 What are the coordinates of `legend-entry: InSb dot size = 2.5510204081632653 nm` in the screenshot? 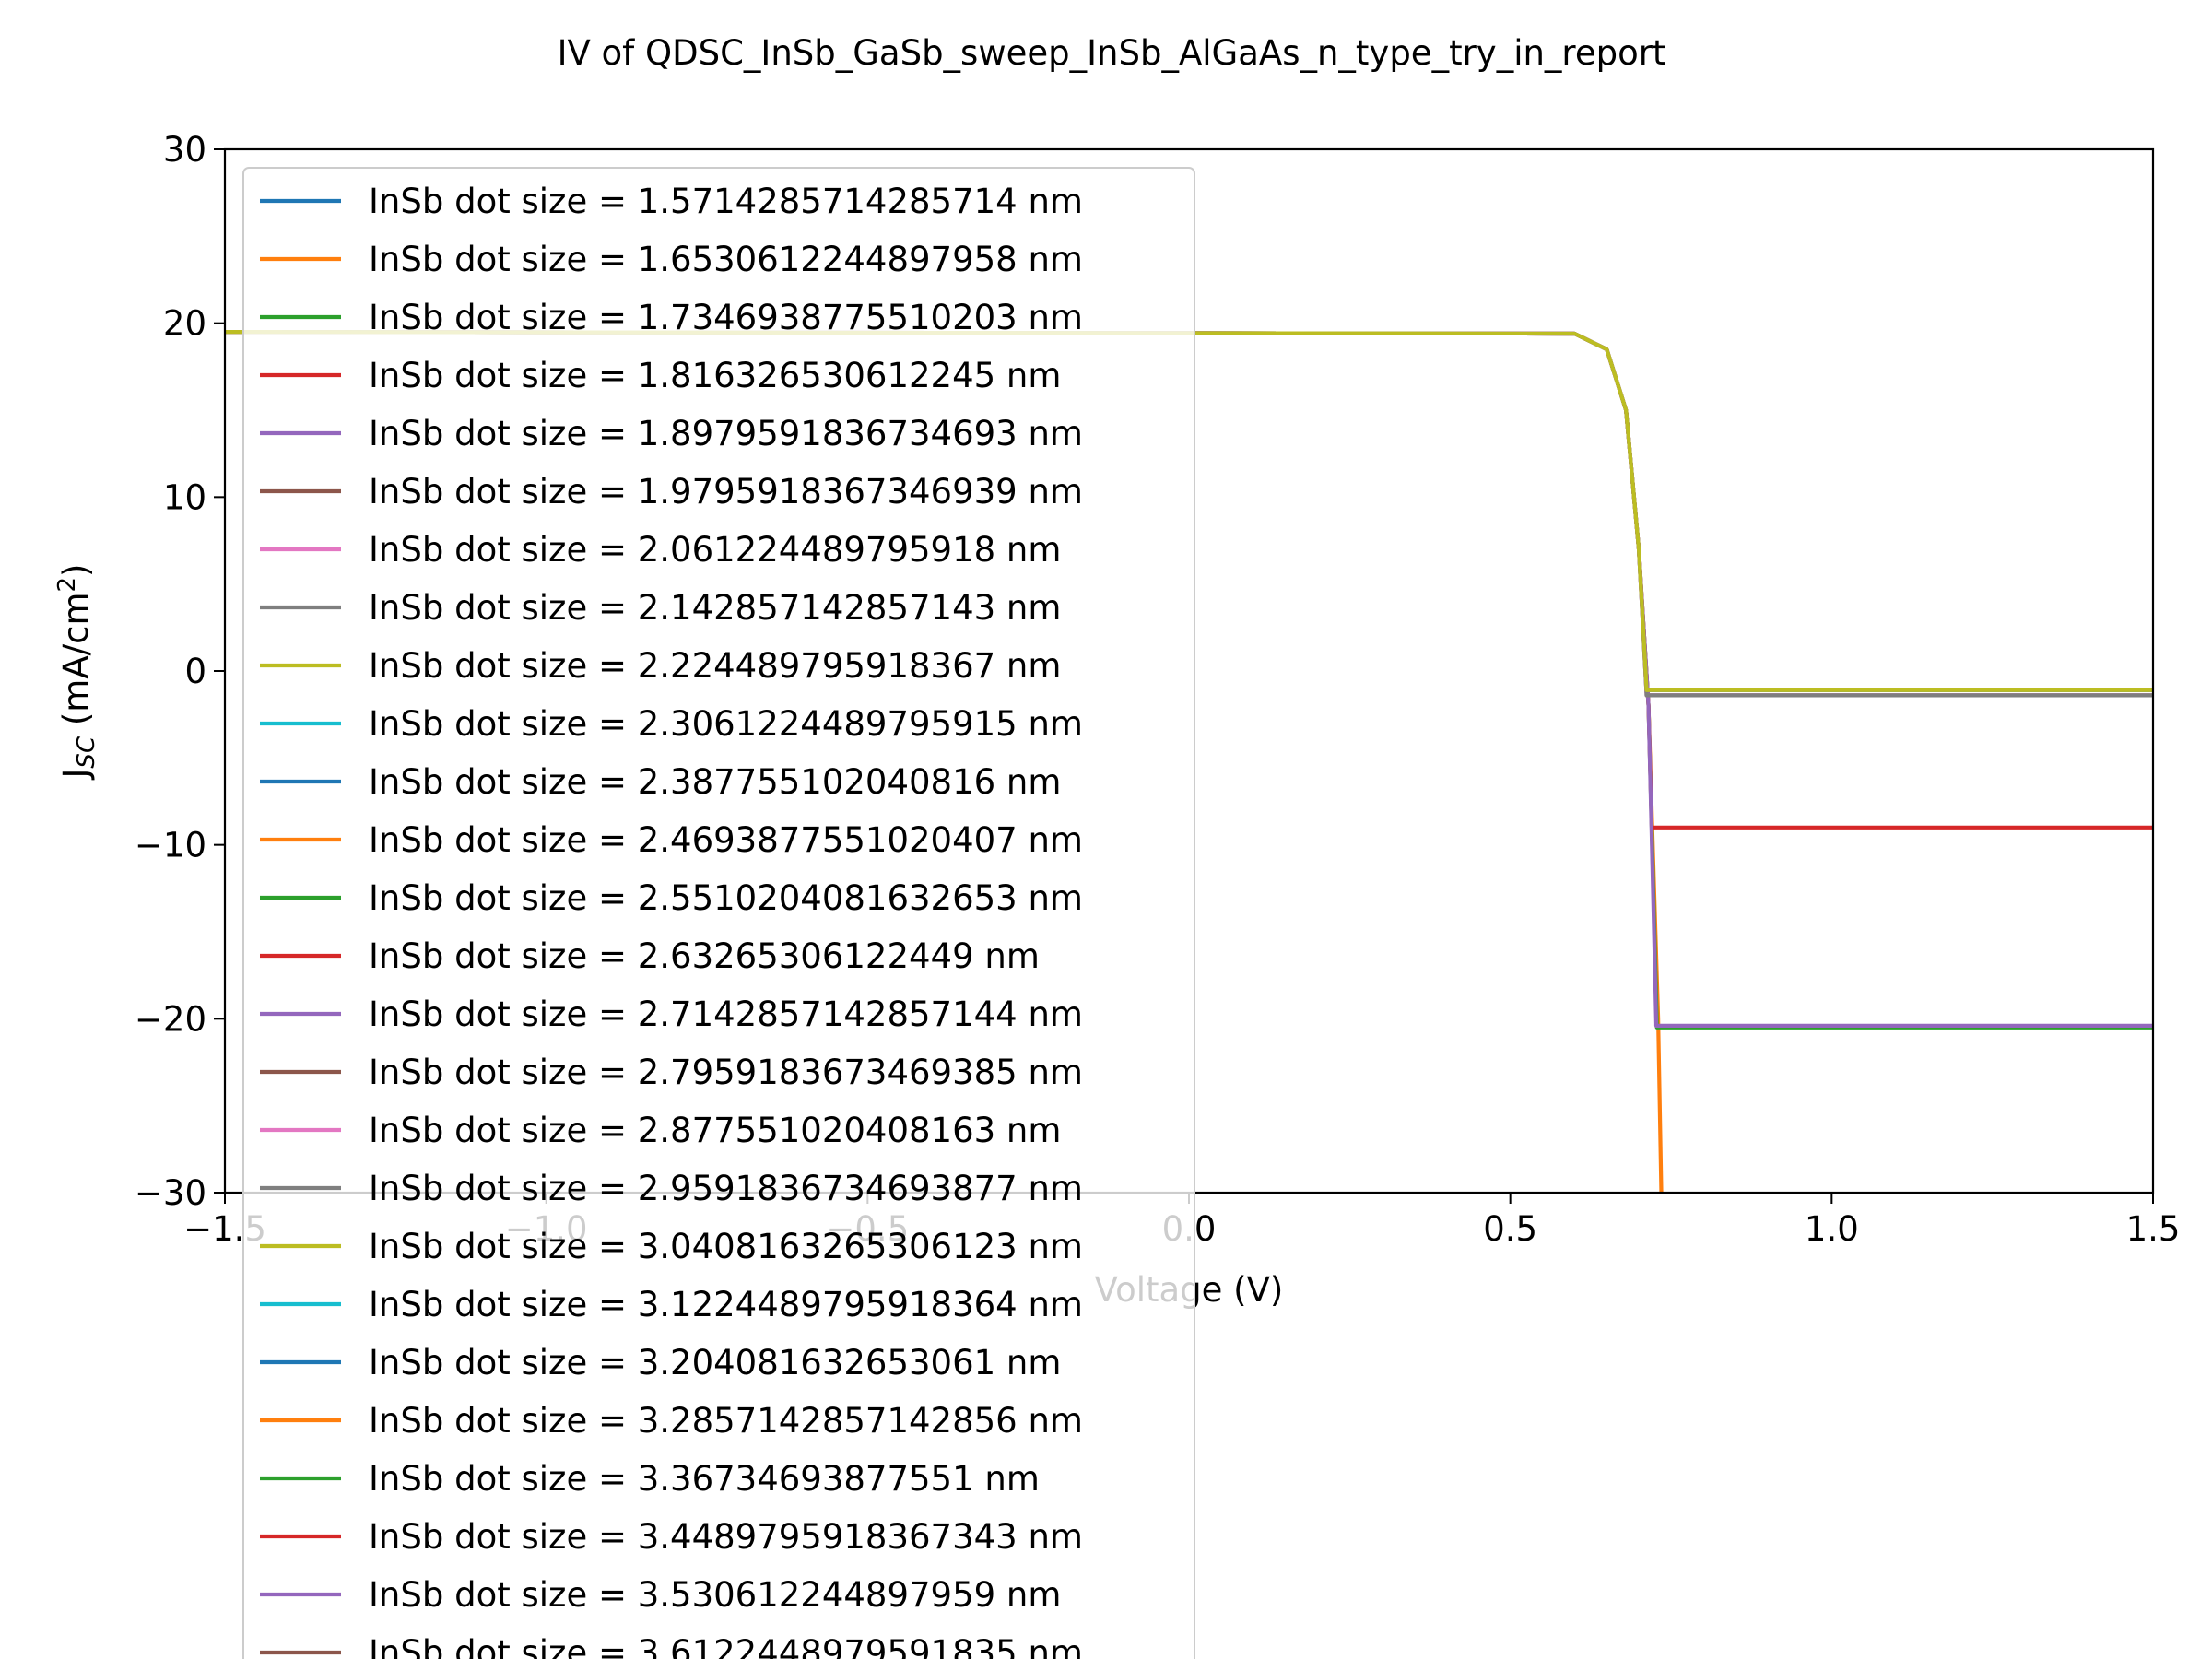 It's located at (726, 898).